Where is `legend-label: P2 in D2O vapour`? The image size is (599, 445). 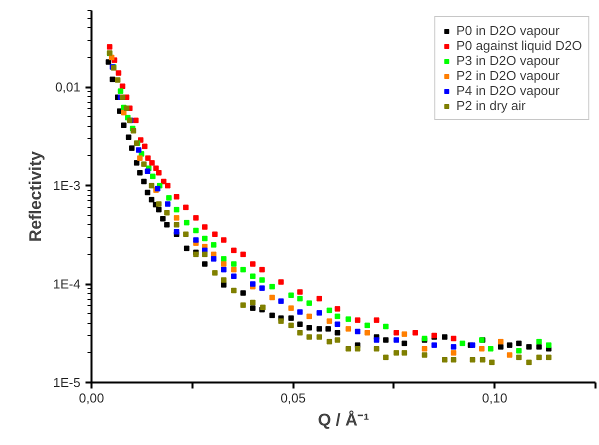
legend-label: P2 in D2O vapour is located at coordinates (508, 75).